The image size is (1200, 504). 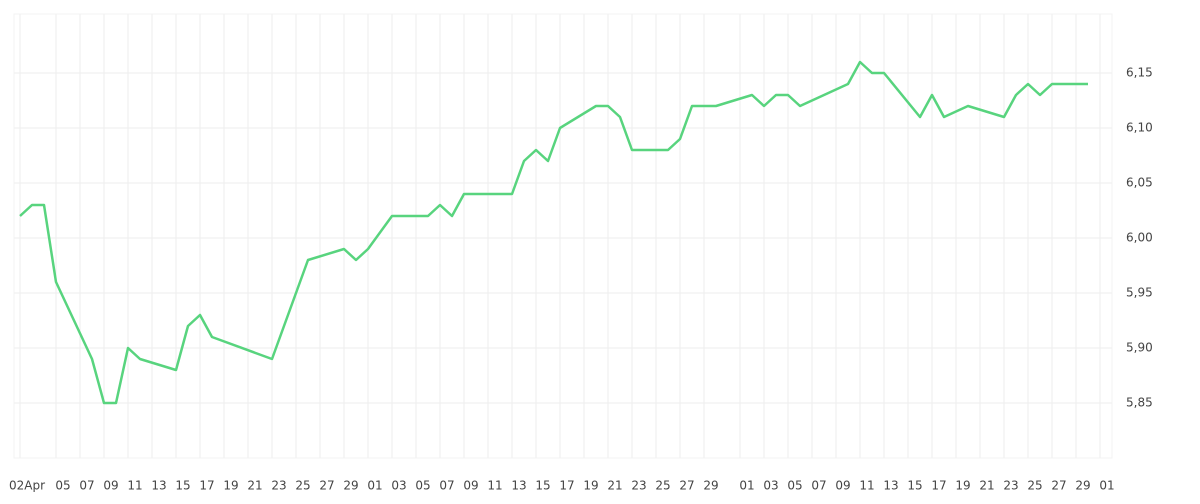 I want to click on y-tick-label: 6,15, so click(x=1139, y=73).